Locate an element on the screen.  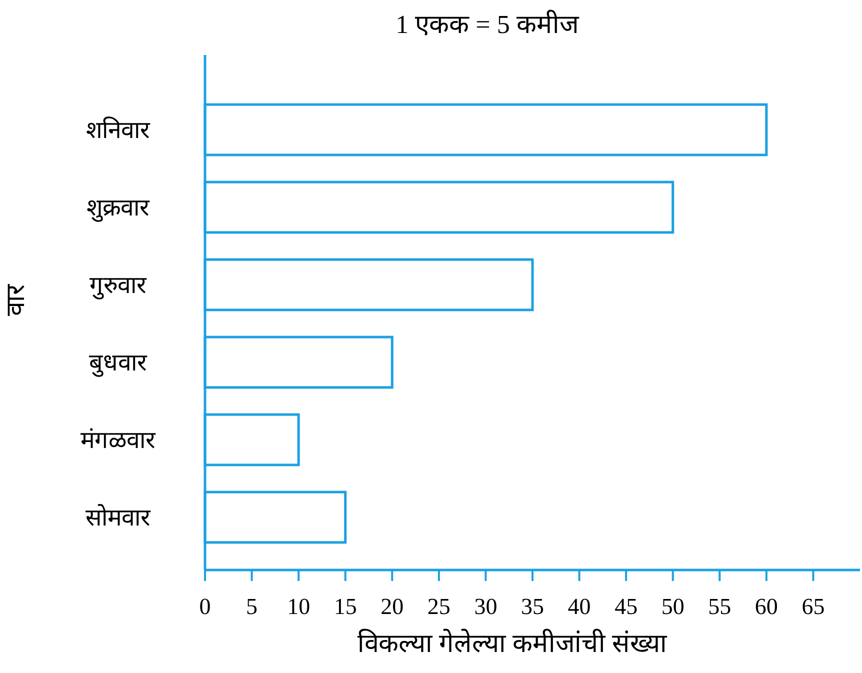
x-tick-label: 35 is located at coordinates (532, 606).